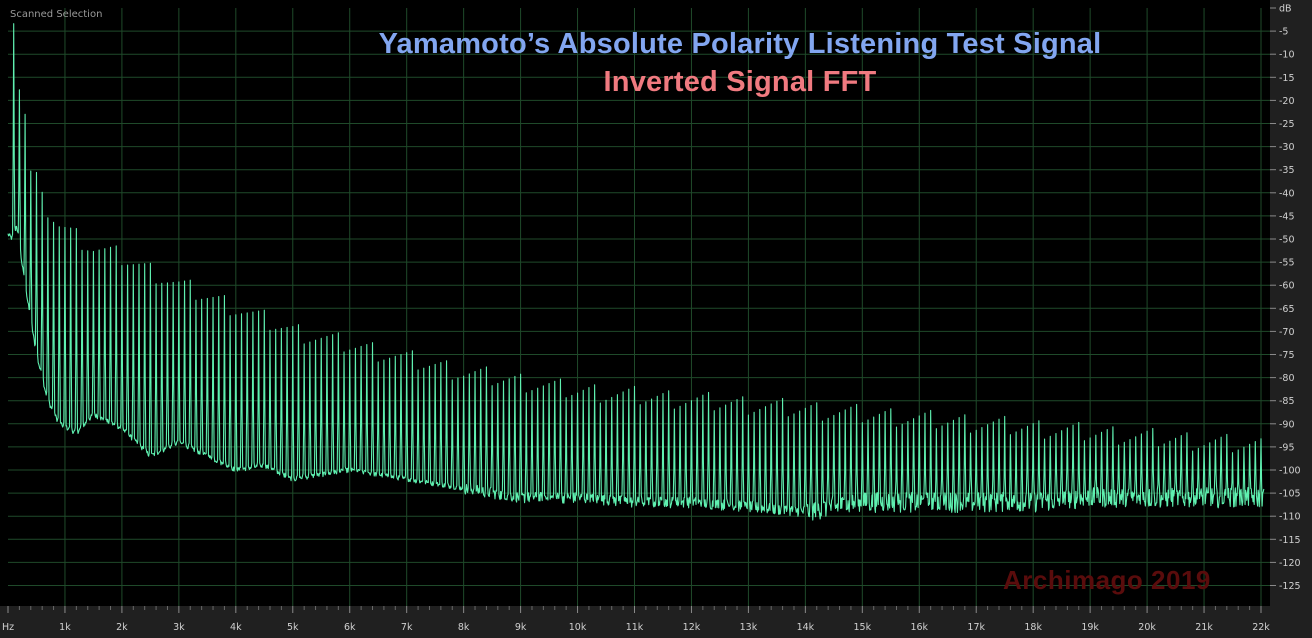  I want to click on db-tick-label: -125, so click(1290, 586).